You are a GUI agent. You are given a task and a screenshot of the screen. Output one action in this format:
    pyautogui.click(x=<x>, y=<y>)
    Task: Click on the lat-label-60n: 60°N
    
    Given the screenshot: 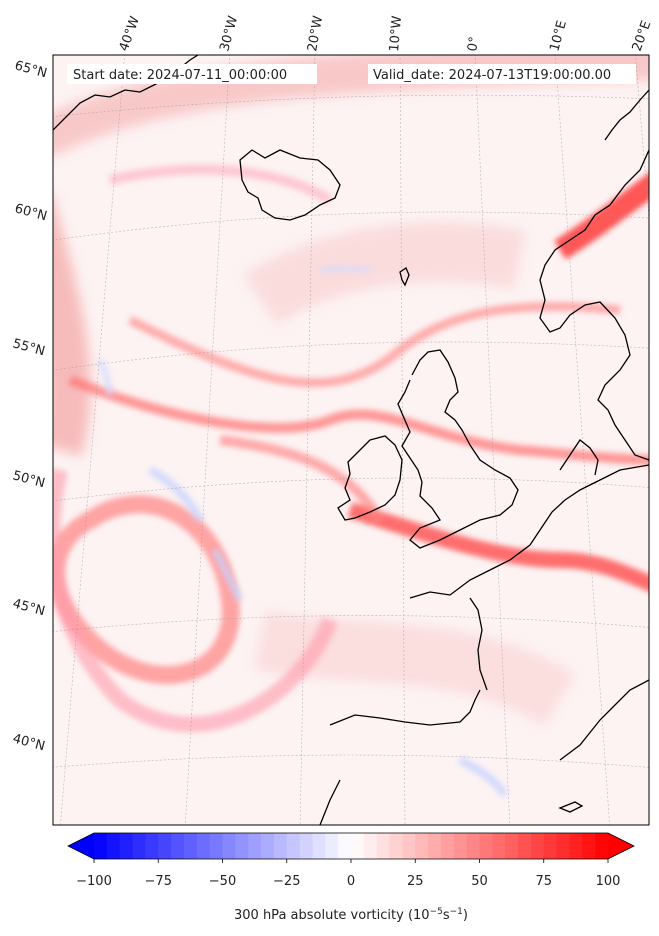 What is the action you would take?
    pyautogui.click(x=31, y=212)
    